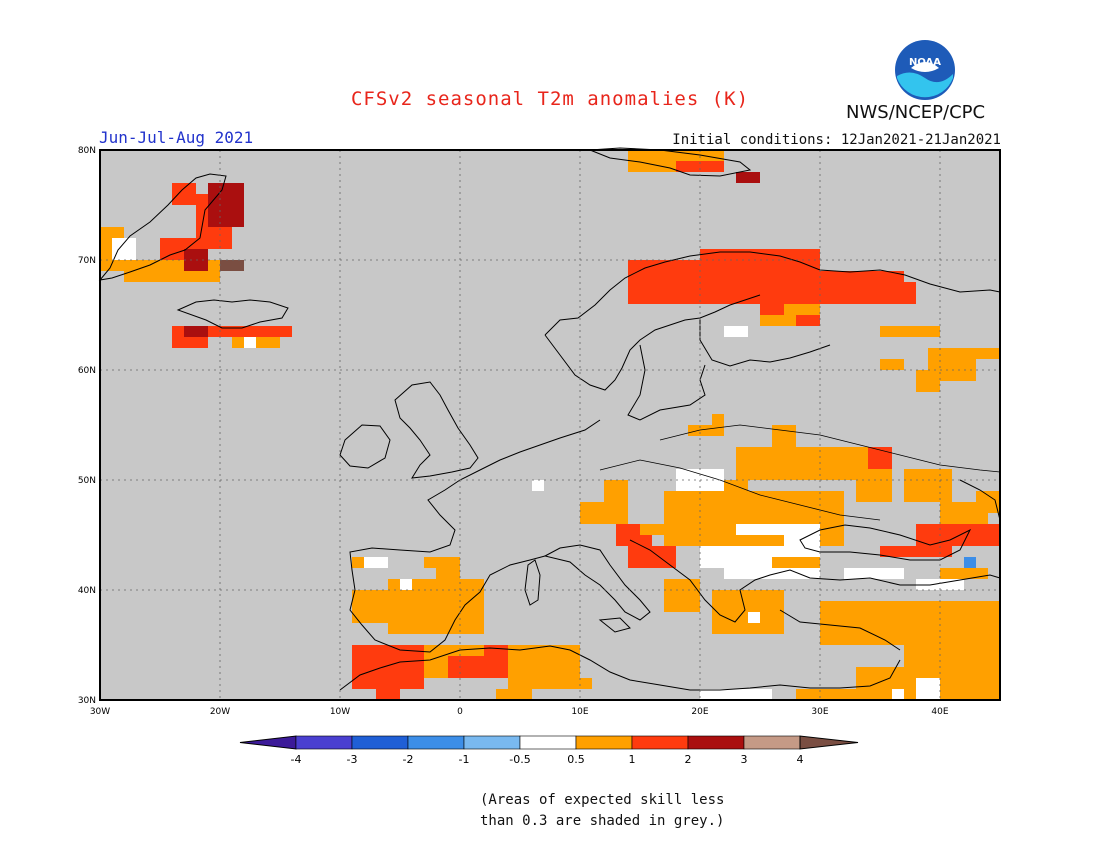 The width and height of the screenshot is (1100, 850). What do you see at coordinates (87, 151) in the screenshot?
I see `lat-tick-label: 80N` at bounding box center [87, 151].